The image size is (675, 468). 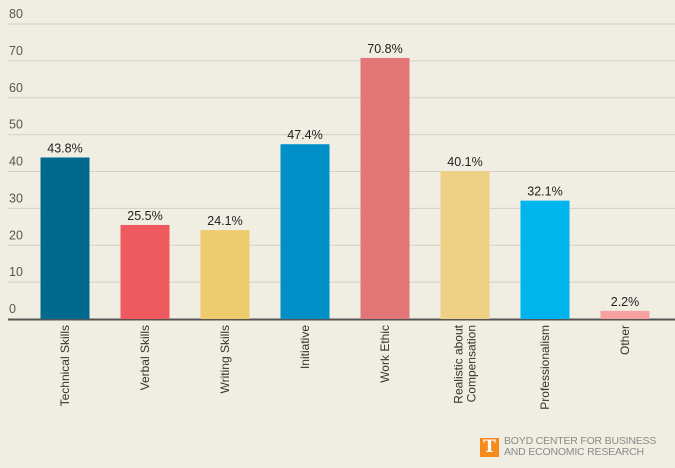 I want to click on y-tick-label: 0, so click(x=12, y=309).